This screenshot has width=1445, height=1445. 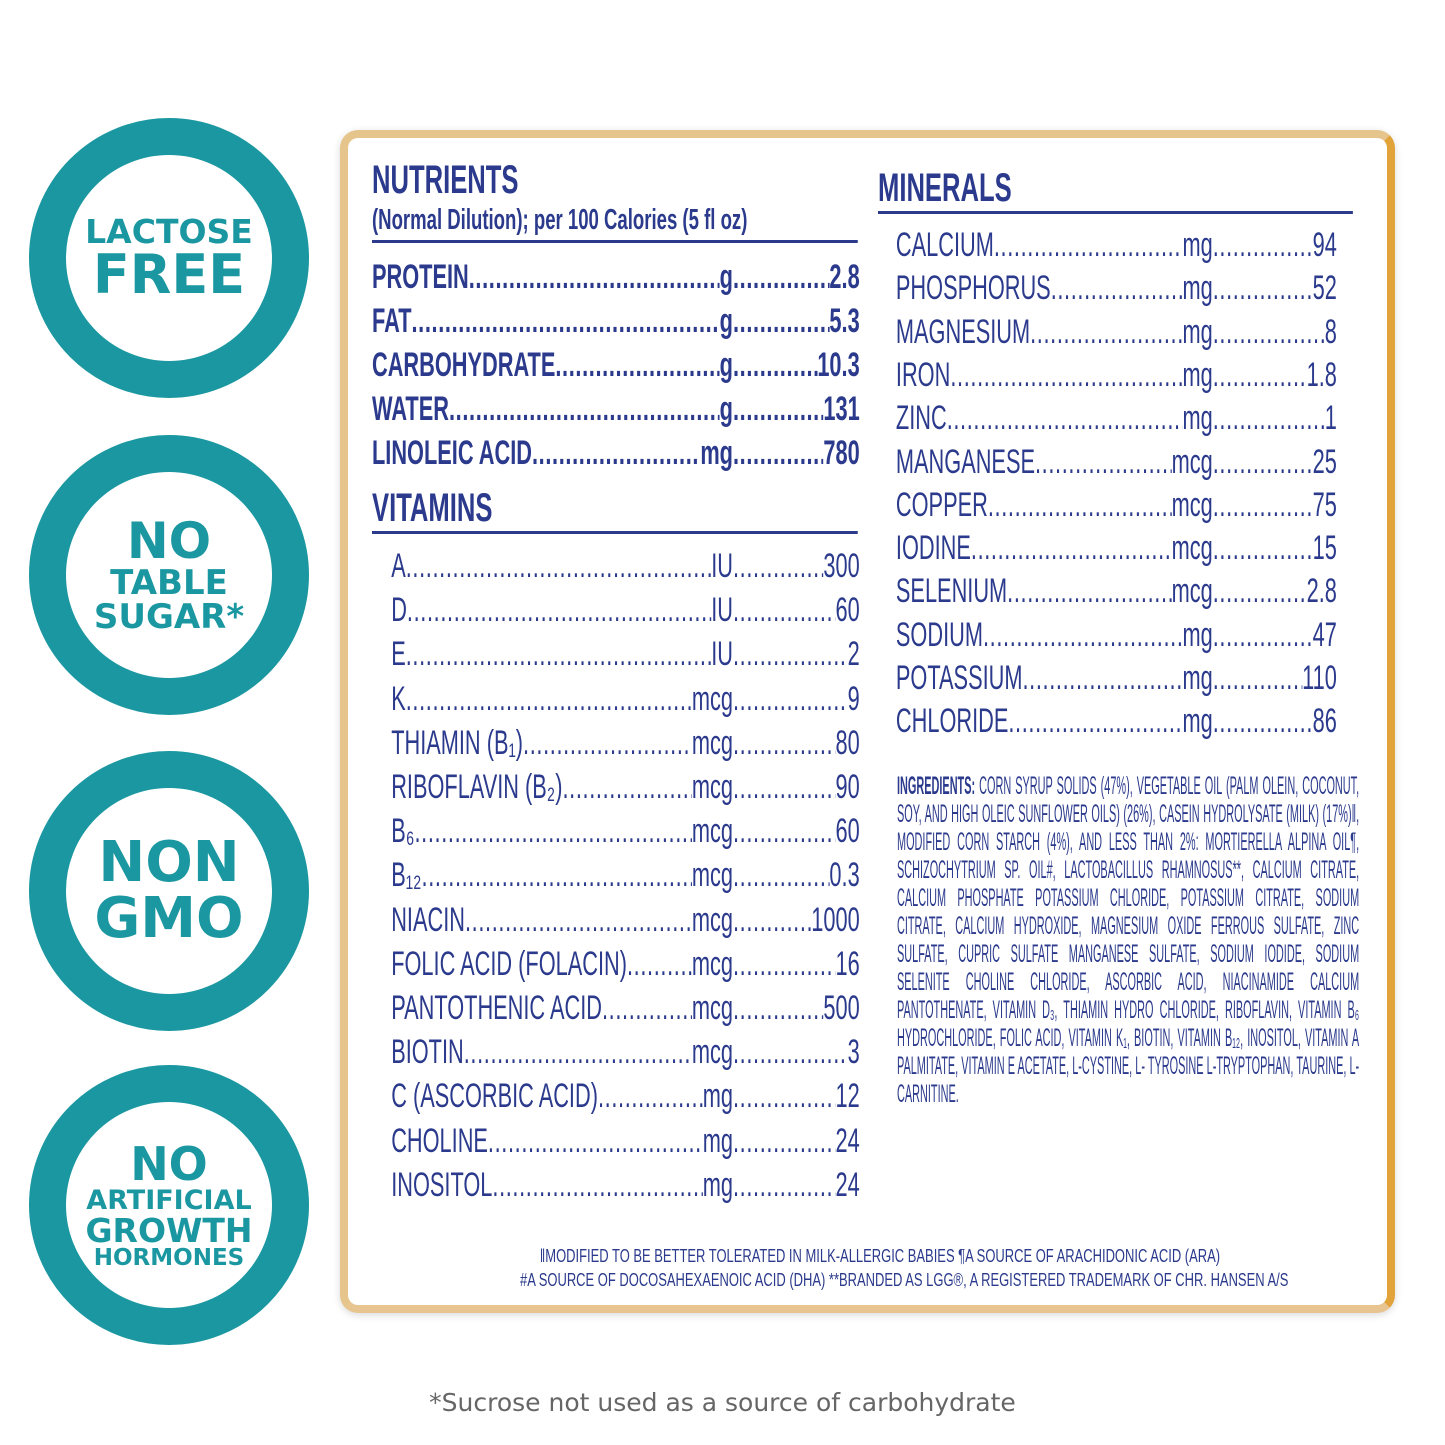 What do you see at coordinates (452, 453) in the screenshot?
I see `nutrient-name: LINOLEIC ACID` at bounding box center [452, 453].